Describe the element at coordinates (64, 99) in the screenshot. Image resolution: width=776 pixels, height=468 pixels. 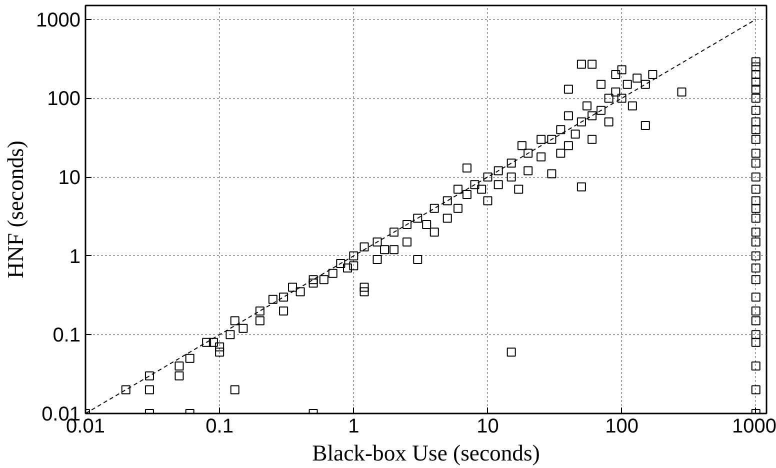
I see `y-tick-label: 100` at that location.